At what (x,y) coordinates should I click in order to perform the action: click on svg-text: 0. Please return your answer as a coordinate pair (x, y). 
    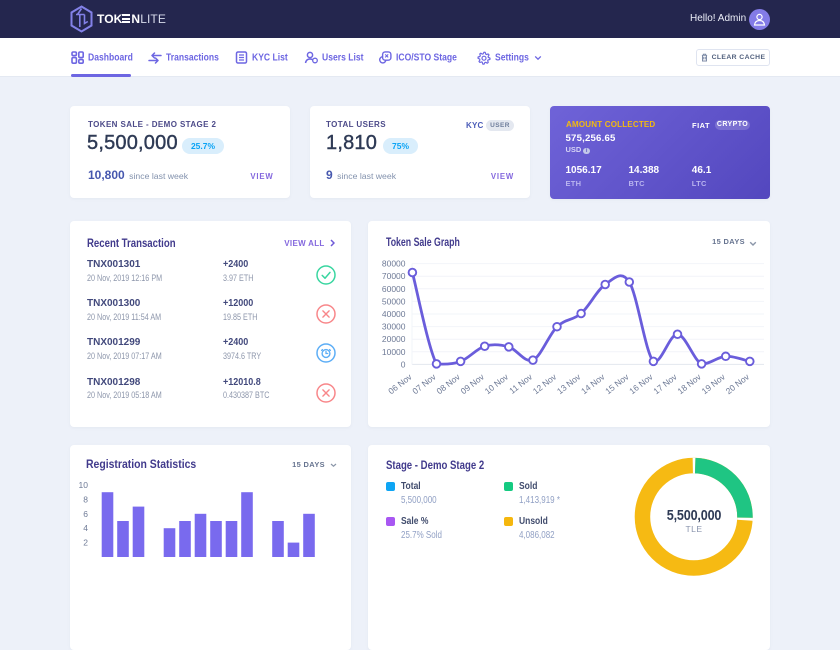
    Looking at the image, I should click on (403, 364).